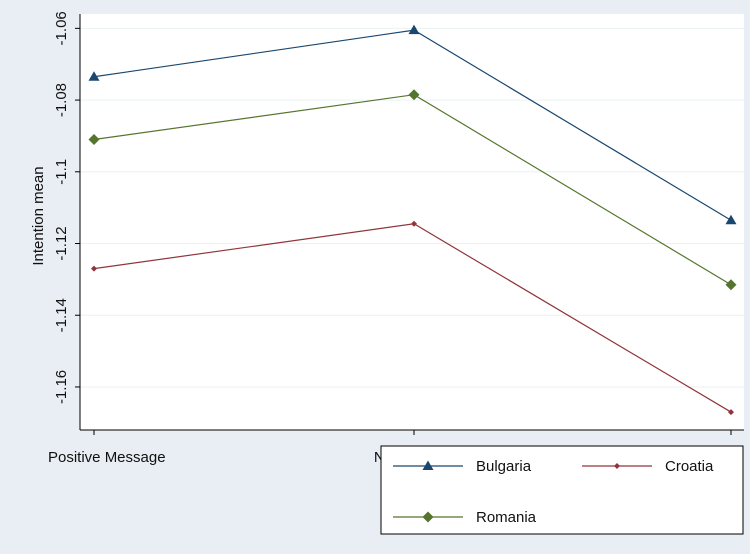 The width and height of the screenshot is (750, 554). Describe the element at coordinates (38, 215) in the screenshot. I see `y-axis-title: Intention mean` at that location.